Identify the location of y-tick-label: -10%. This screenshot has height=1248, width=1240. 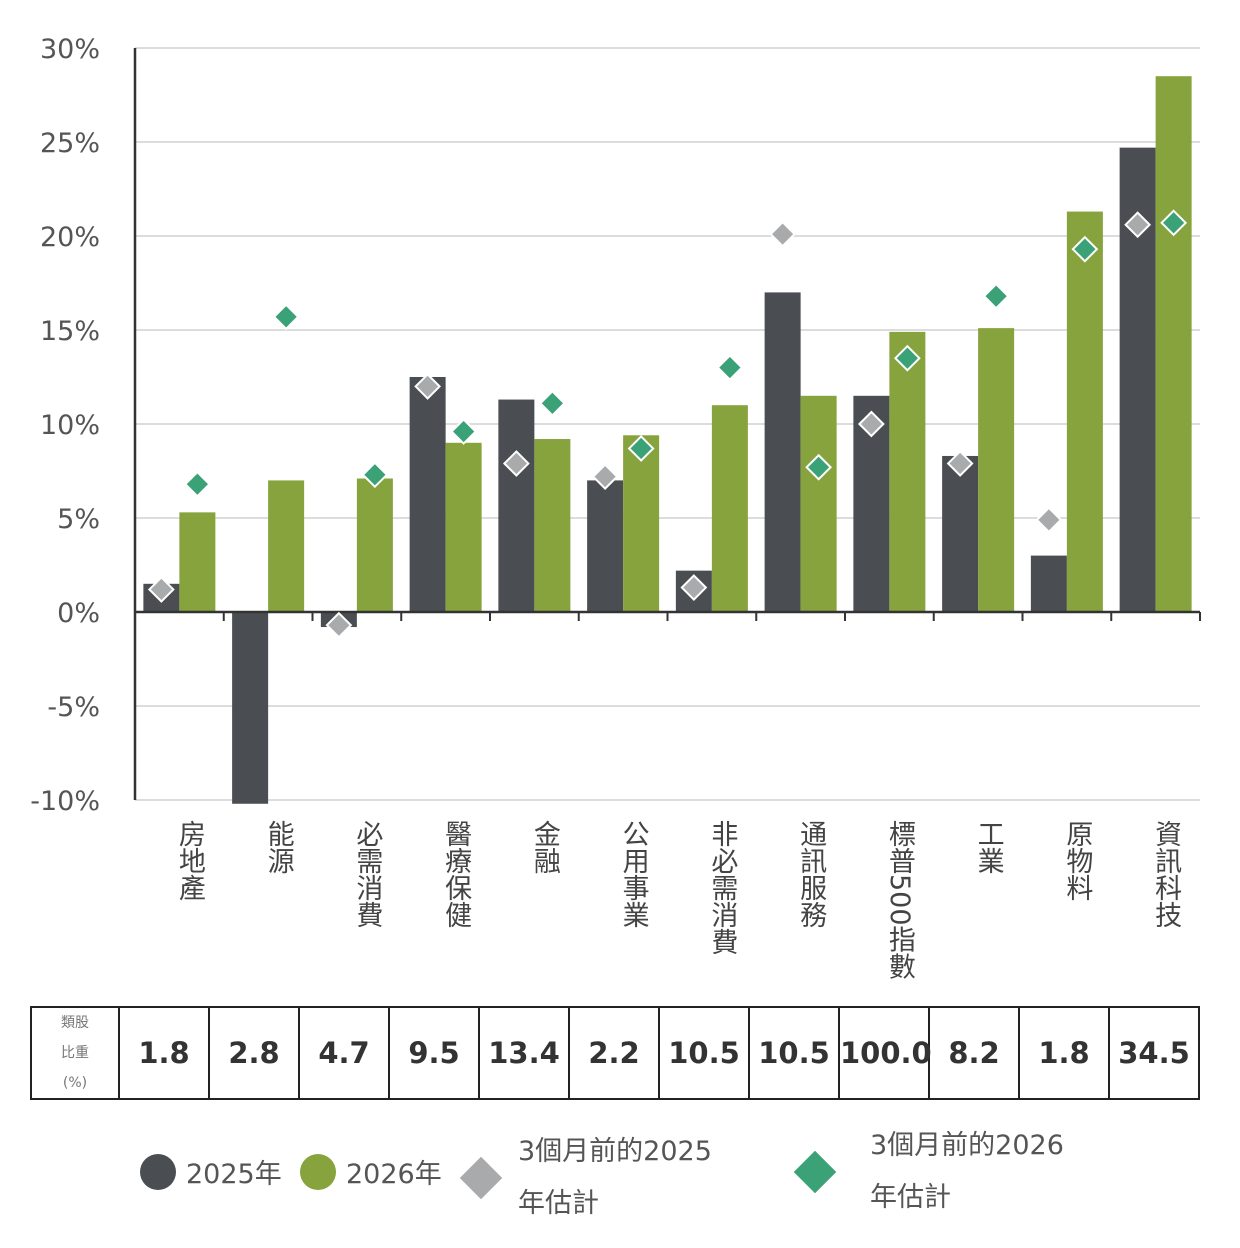
(65, 801).